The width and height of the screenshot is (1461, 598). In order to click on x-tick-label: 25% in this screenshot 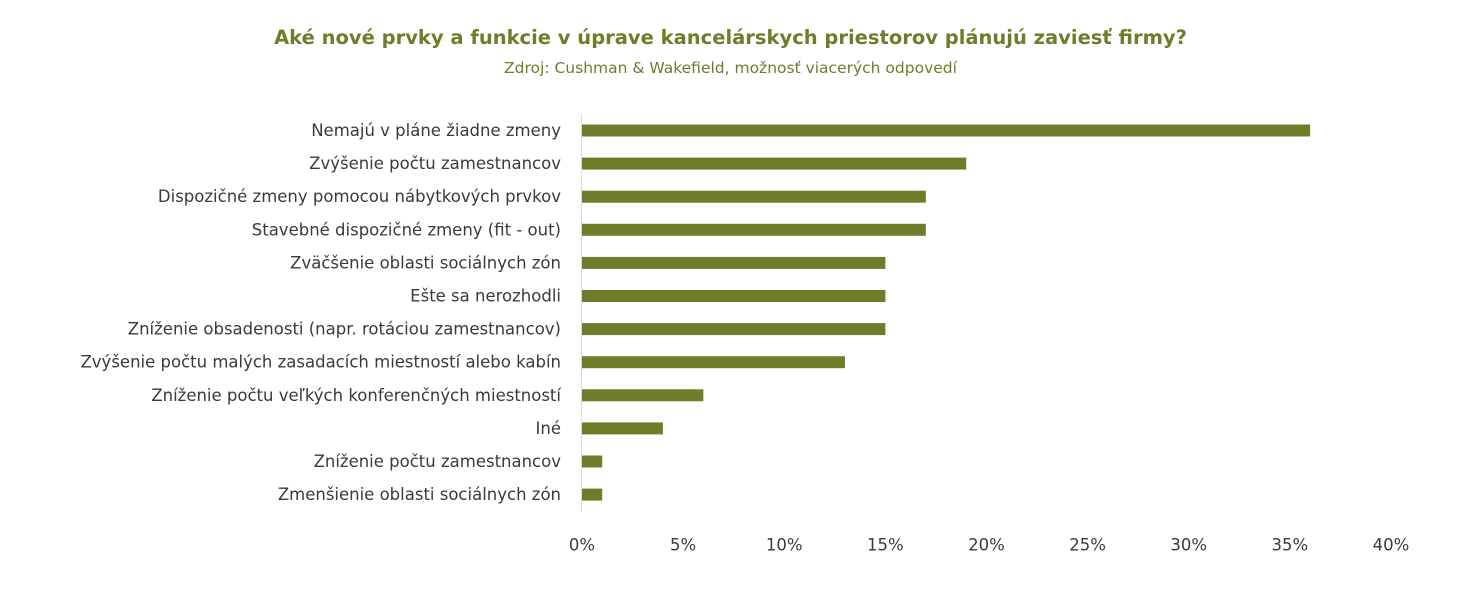, I will do `click(1087, 545)`.